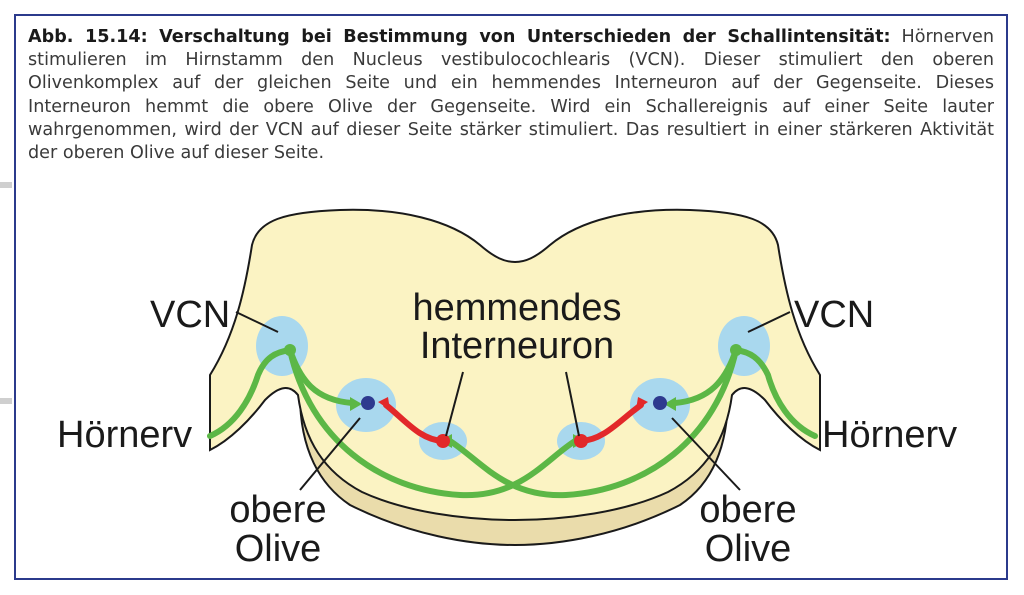 The width and height of the screenshot is (1024, 595). Describe the element at coordinates (277, 510) in the screenshot. I see `label-olive-left-line1: obere` at that location.